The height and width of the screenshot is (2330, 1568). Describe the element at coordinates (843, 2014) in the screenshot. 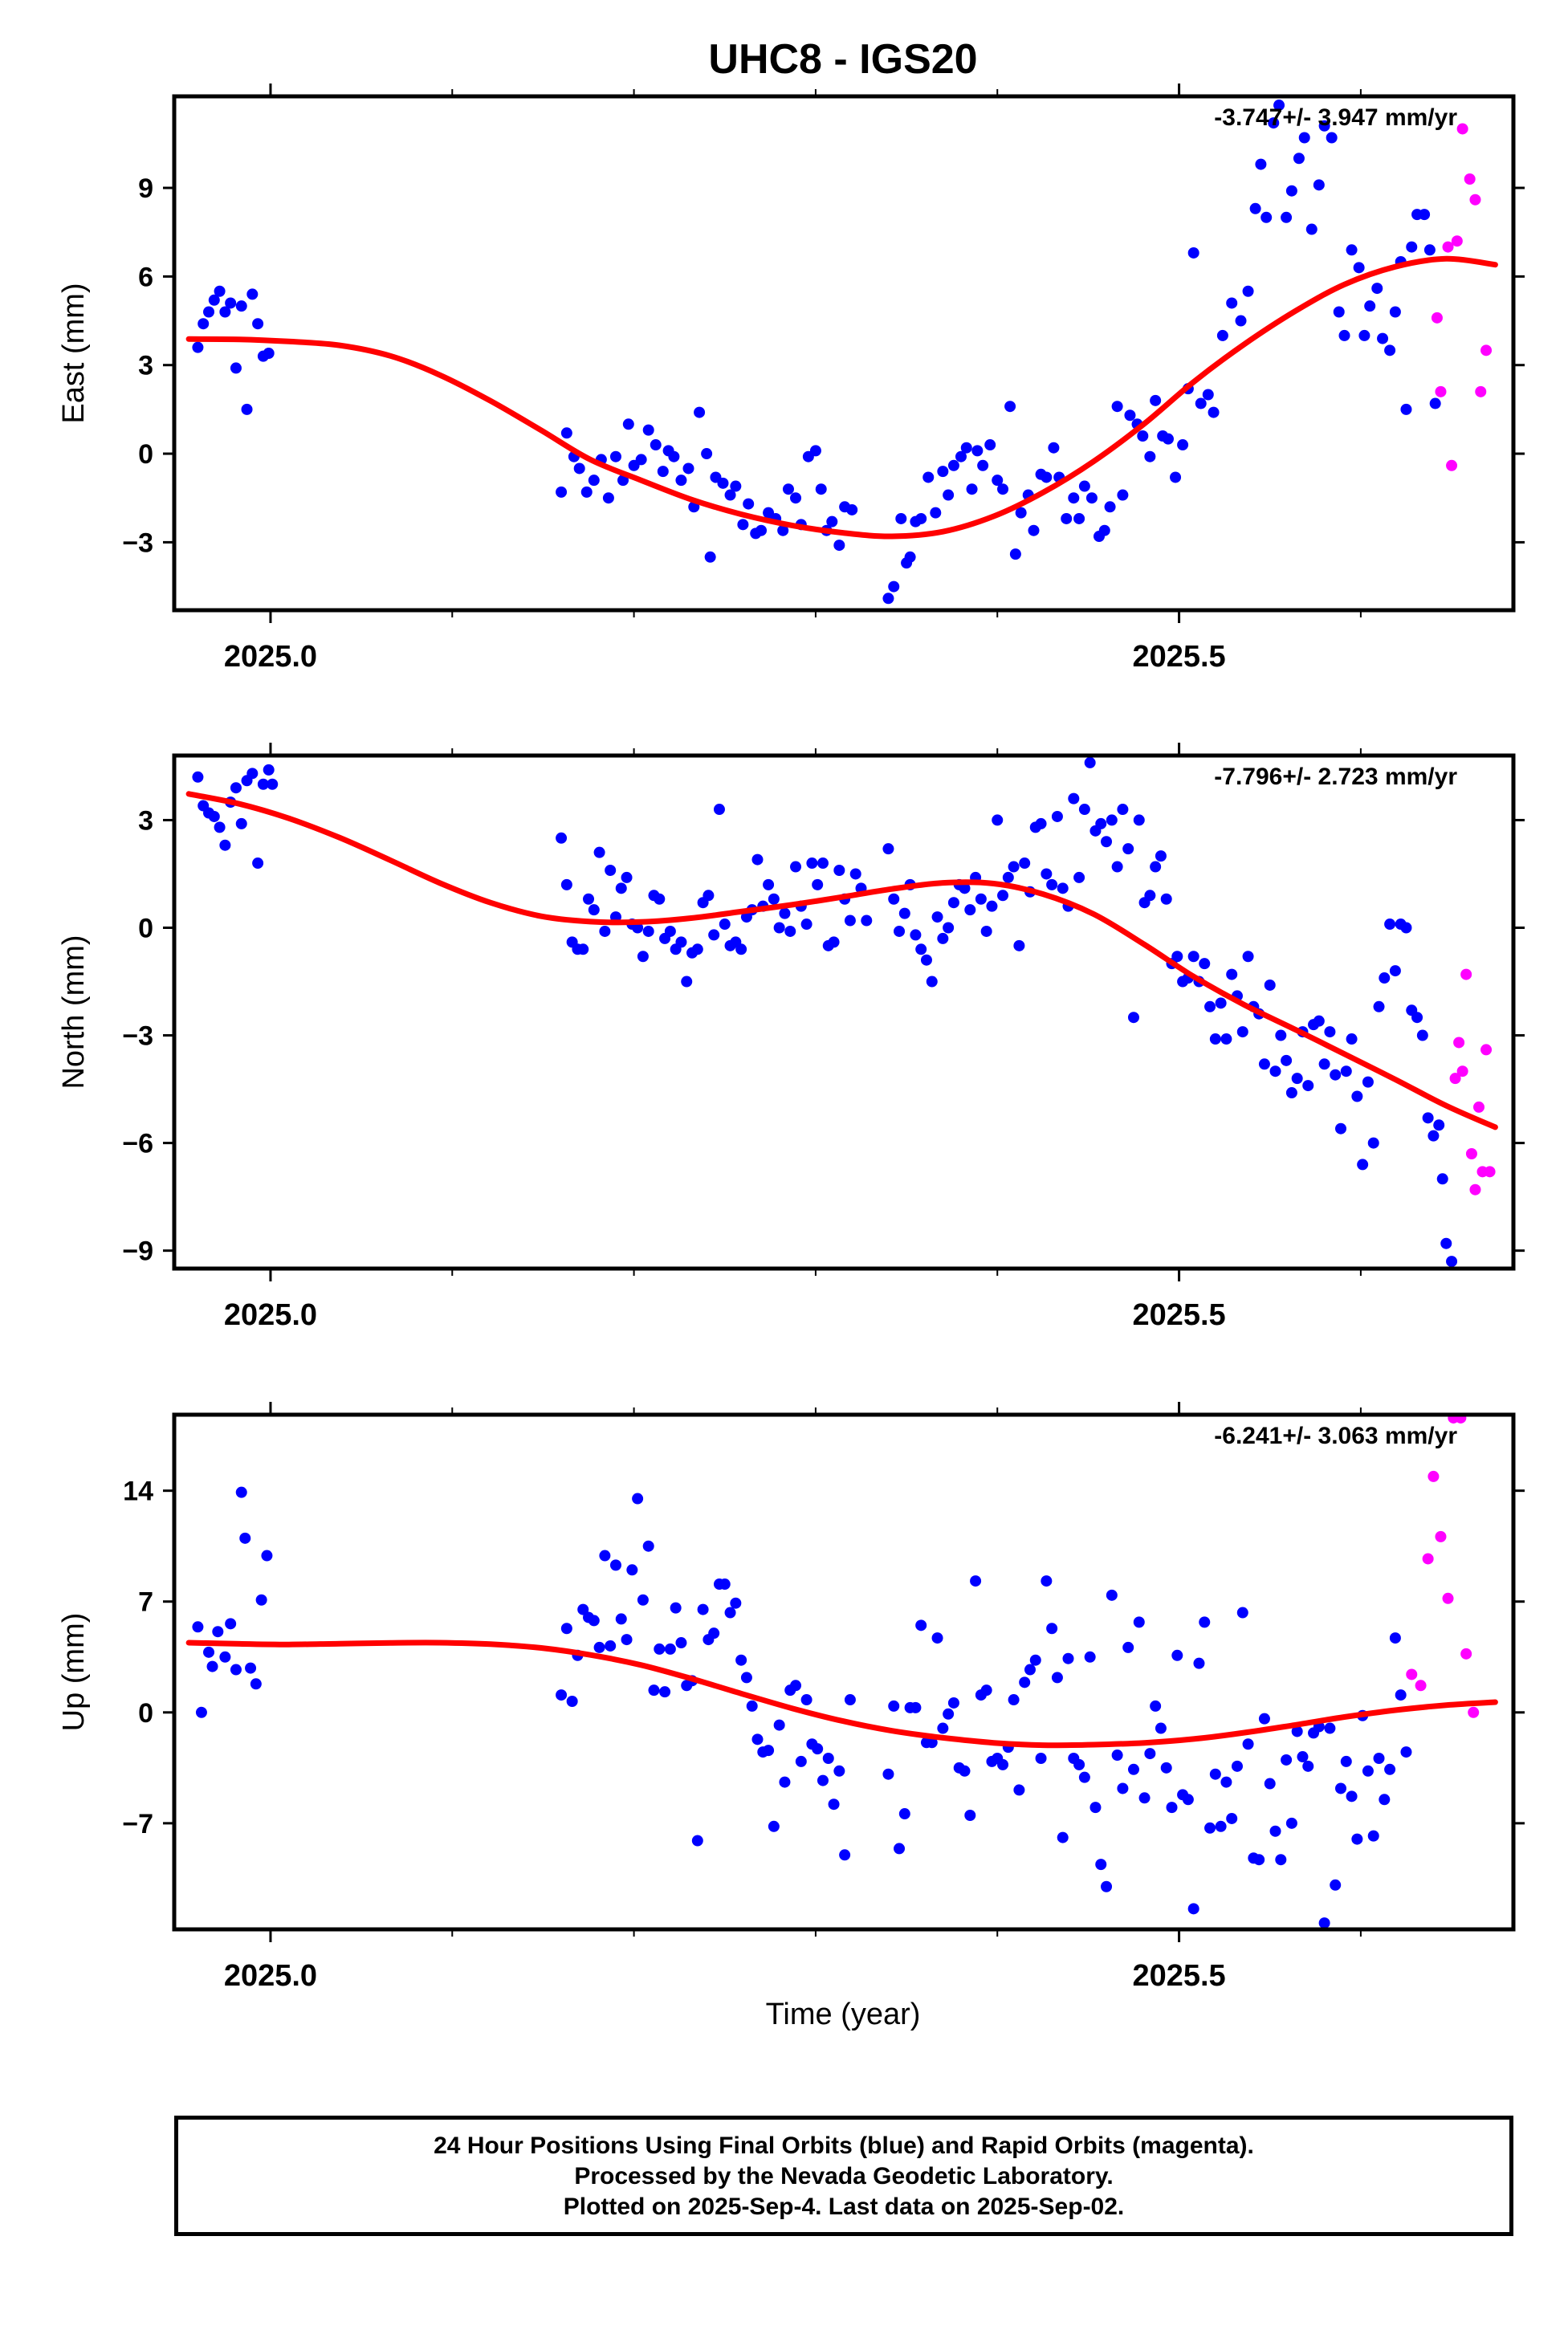

I see `x-axis-label: Time (year)` at that location.